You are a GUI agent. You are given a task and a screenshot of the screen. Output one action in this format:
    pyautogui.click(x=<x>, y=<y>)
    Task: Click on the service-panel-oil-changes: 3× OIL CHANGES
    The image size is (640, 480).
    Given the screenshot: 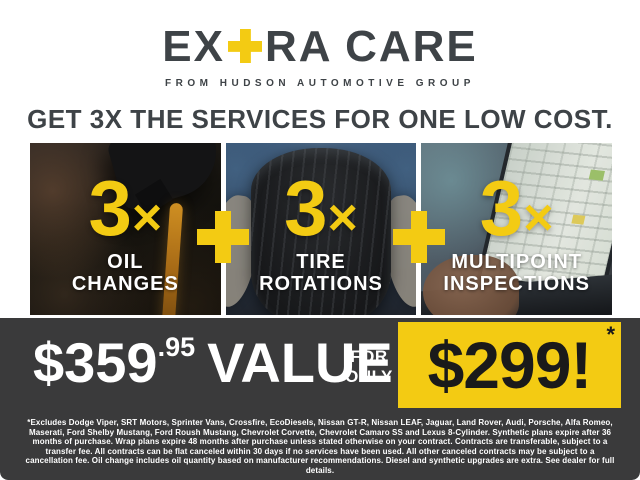 What is the action you would take?
    pyautogui.click(x=125, y=229)
    